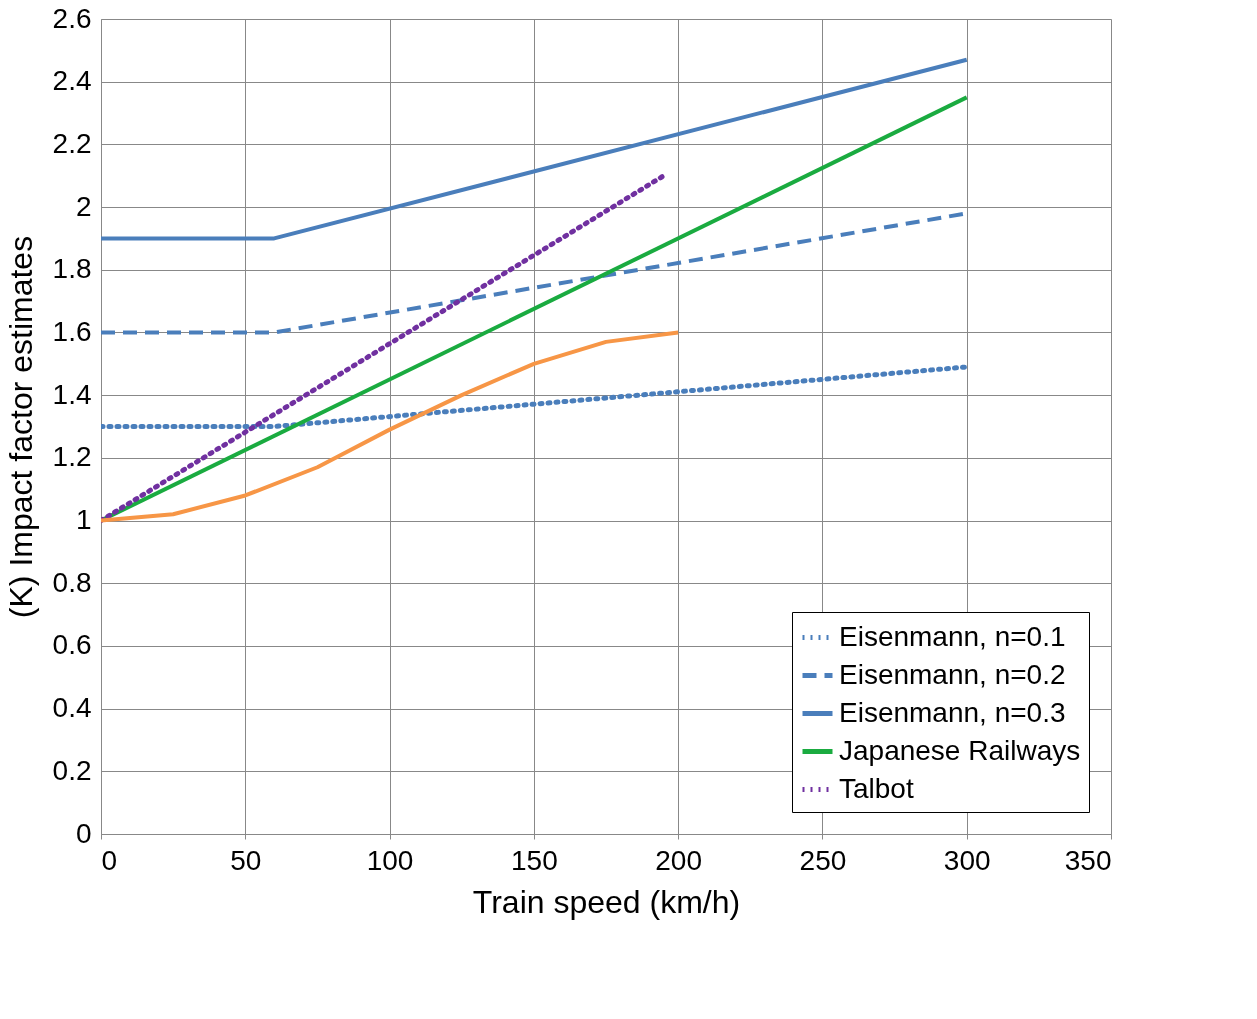  I want to click on legend-label: Eisenmann, n=0.2, so click(952, 674).